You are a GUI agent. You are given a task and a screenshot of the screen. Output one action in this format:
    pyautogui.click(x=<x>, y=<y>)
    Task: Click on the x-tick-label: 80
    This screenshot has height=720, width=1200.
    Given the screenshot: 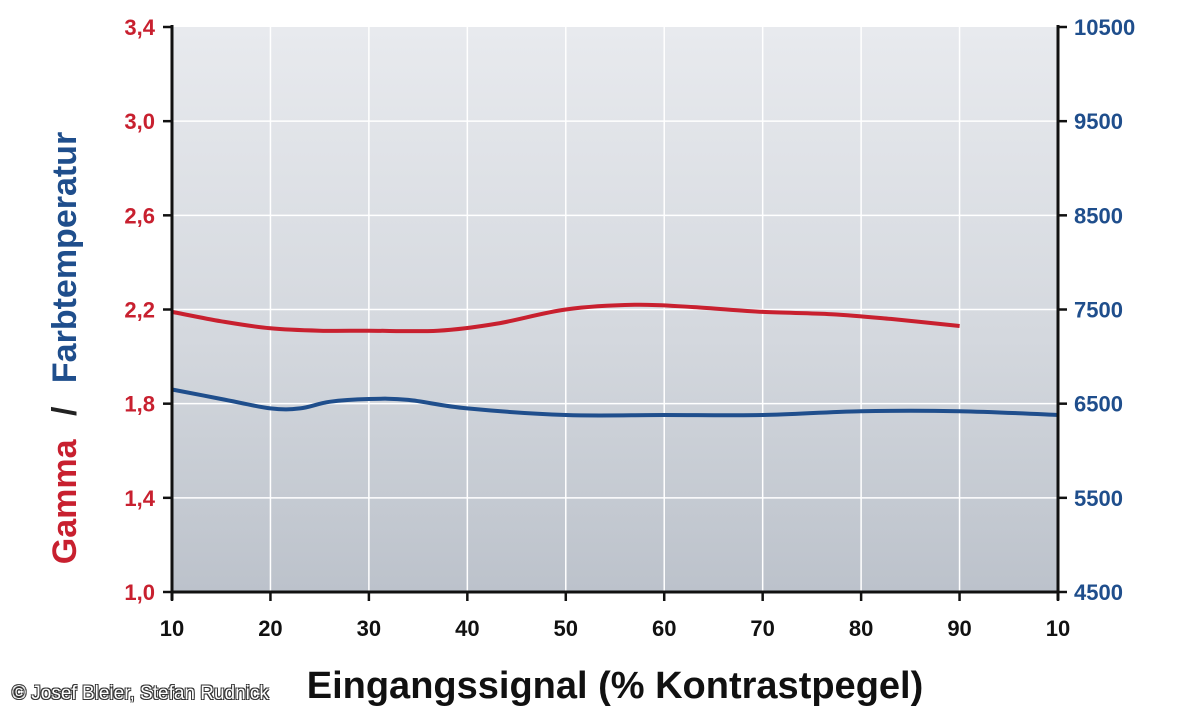 What is the action you would take?
    pyautogui.click(x=861, y=628)
    